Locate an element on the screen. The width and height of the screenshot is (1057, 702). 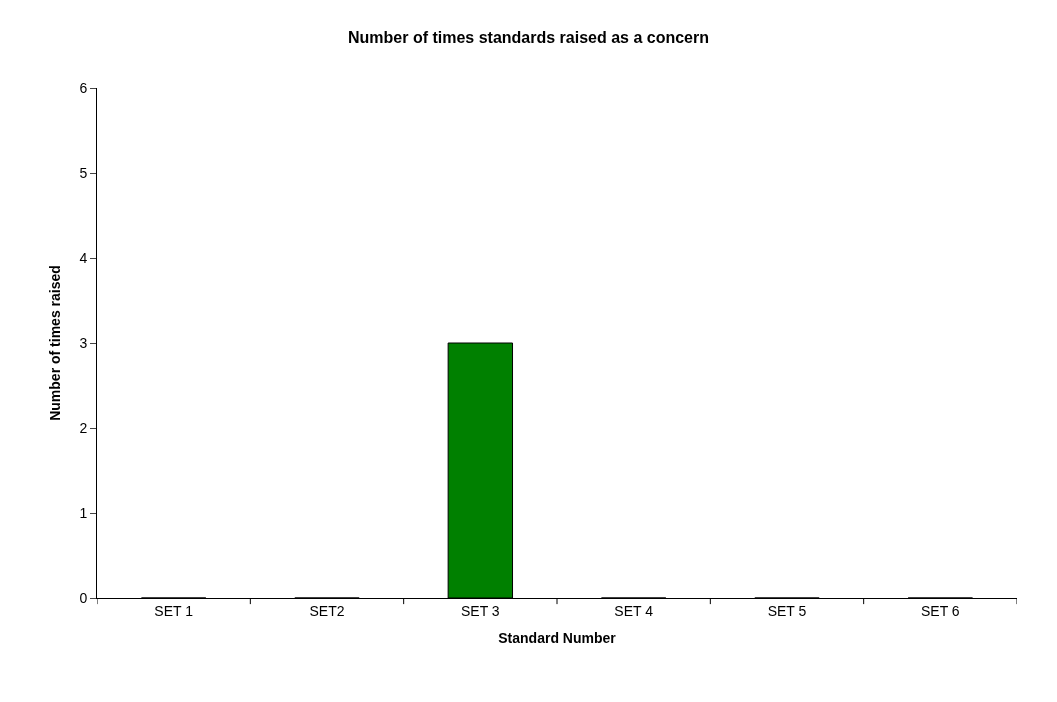
y-tick-label: 3 is located at coordinates (83, 342).